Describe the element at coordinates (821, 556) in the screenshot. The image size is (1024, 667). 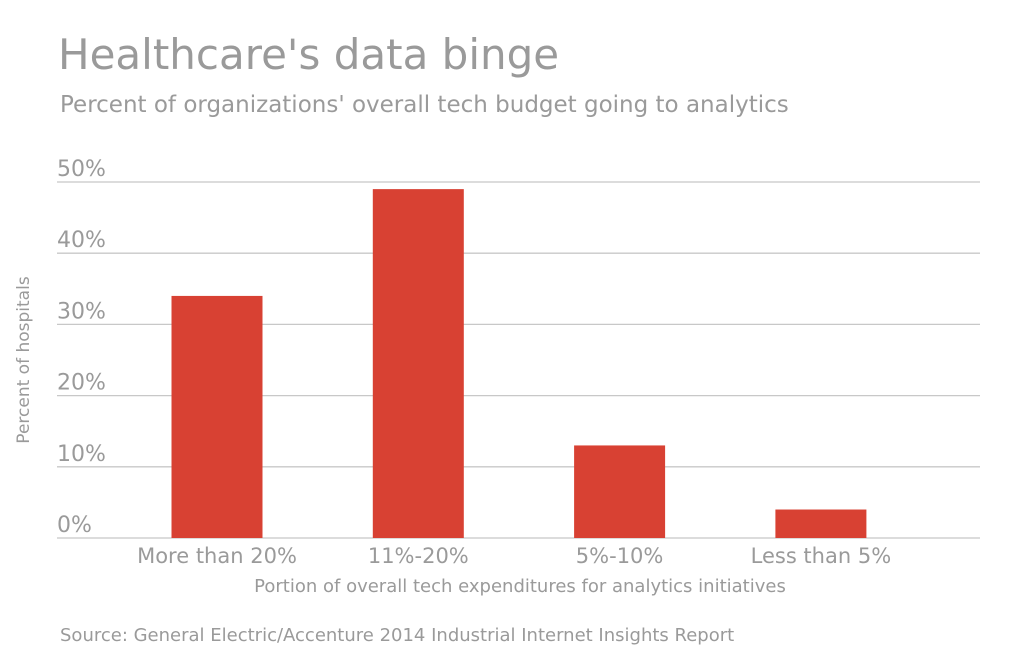
I see `x-tick-label: Less than 5%` at that location.